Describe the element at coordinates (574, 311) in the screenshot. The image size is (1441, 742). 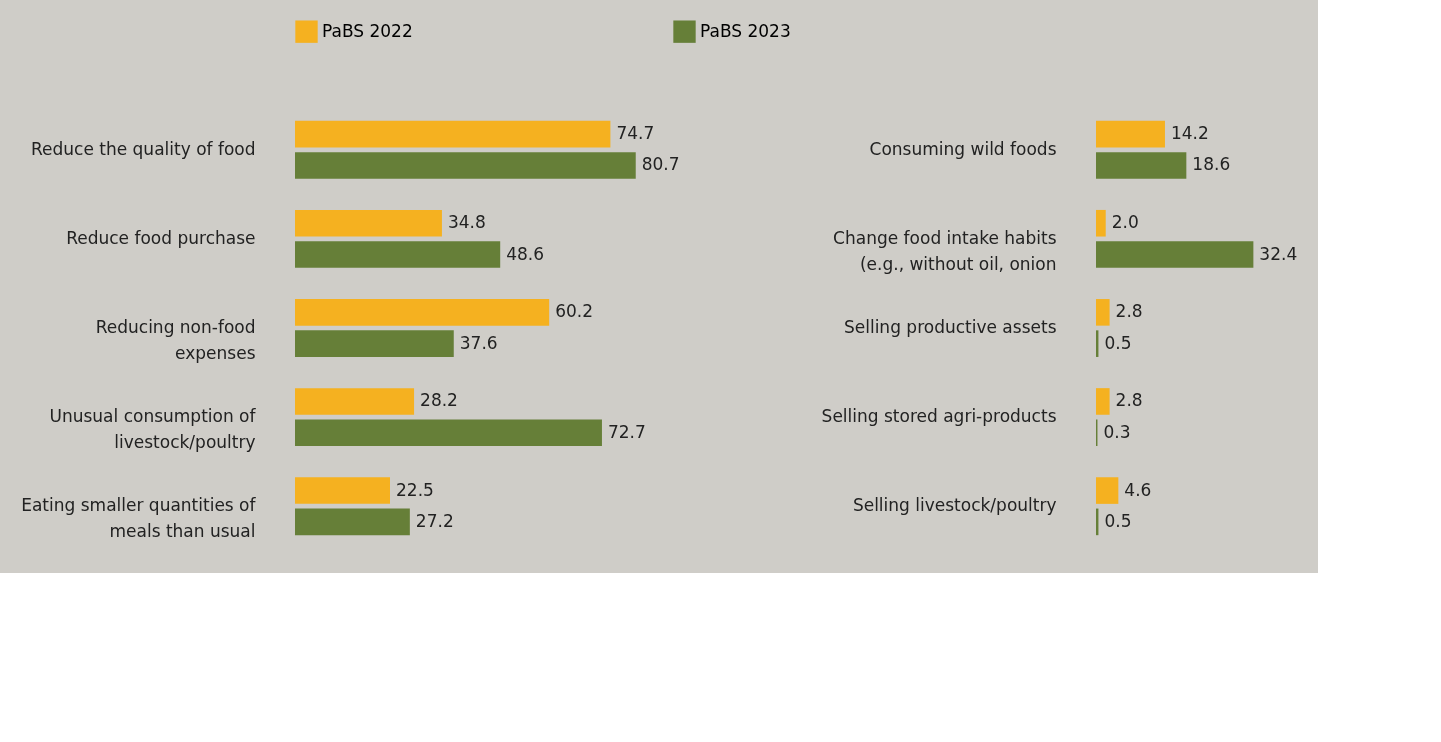
I see `data-label: 60.2` at that location.